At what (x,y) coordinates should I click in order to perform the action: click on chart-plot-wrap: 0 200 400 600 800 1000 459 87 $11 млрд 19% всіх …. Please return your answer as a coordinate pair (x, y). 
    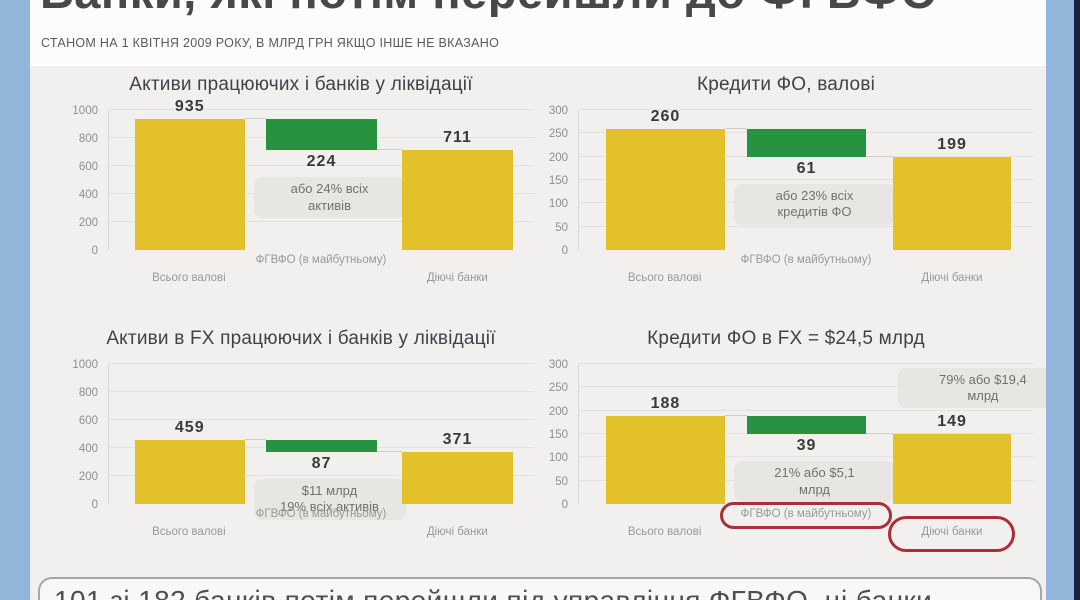
    Looking at the image, I should click on (301, 439).